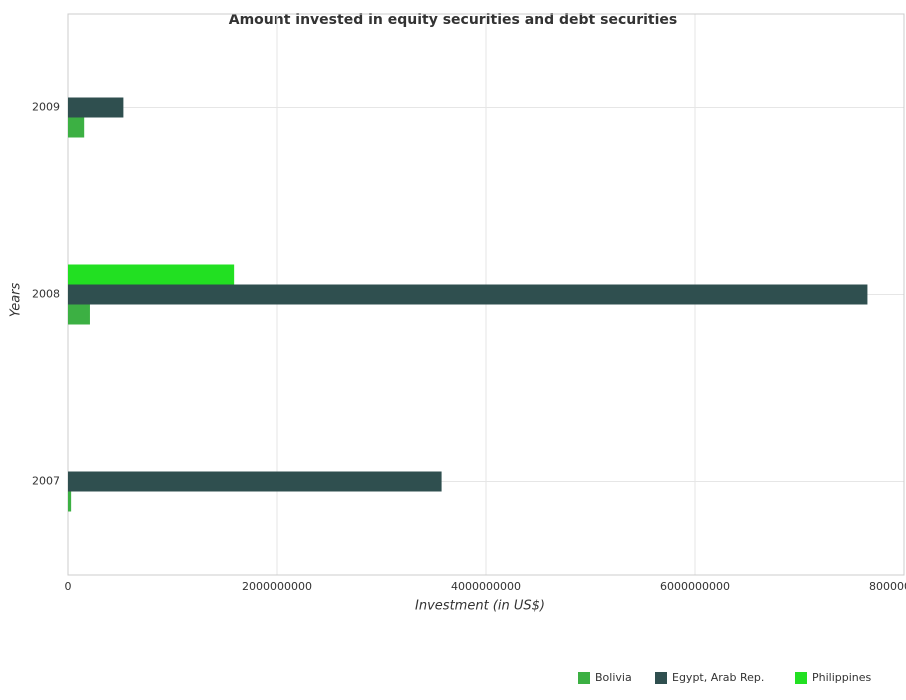 The image size is (906, 700). I want to click on y-tick-label: 2007, so click(46, 481).